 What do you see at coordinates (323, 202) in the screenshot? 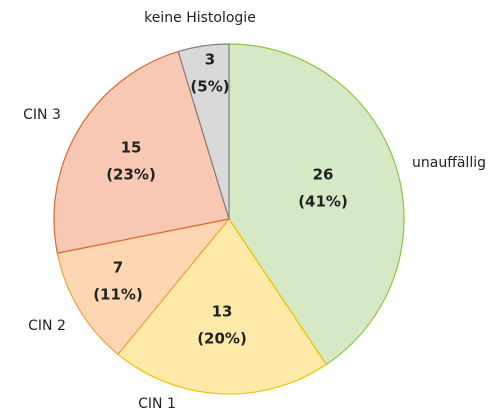
I see `slice-percent-label: (41%)` at bounding box center [323, 202].